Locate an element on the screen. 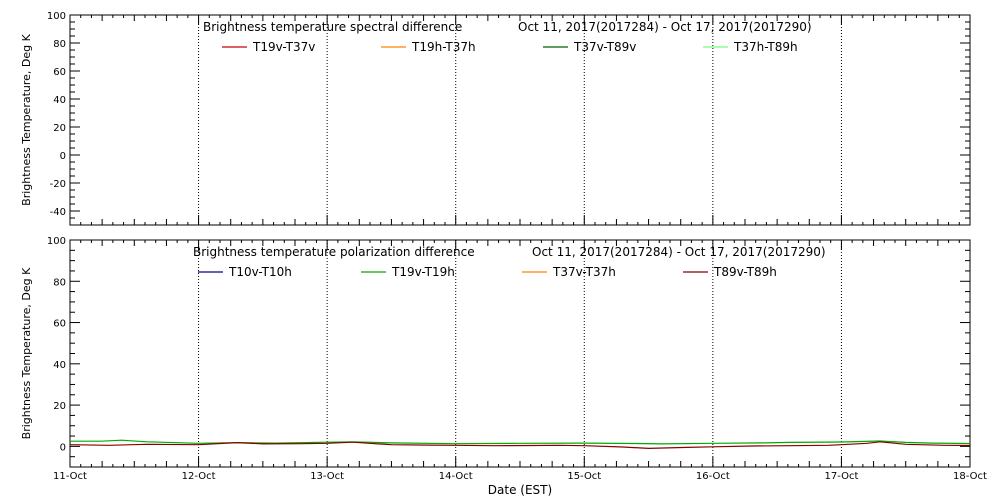  legend-label: T37v-T89v is located at coordinates (604, 47).